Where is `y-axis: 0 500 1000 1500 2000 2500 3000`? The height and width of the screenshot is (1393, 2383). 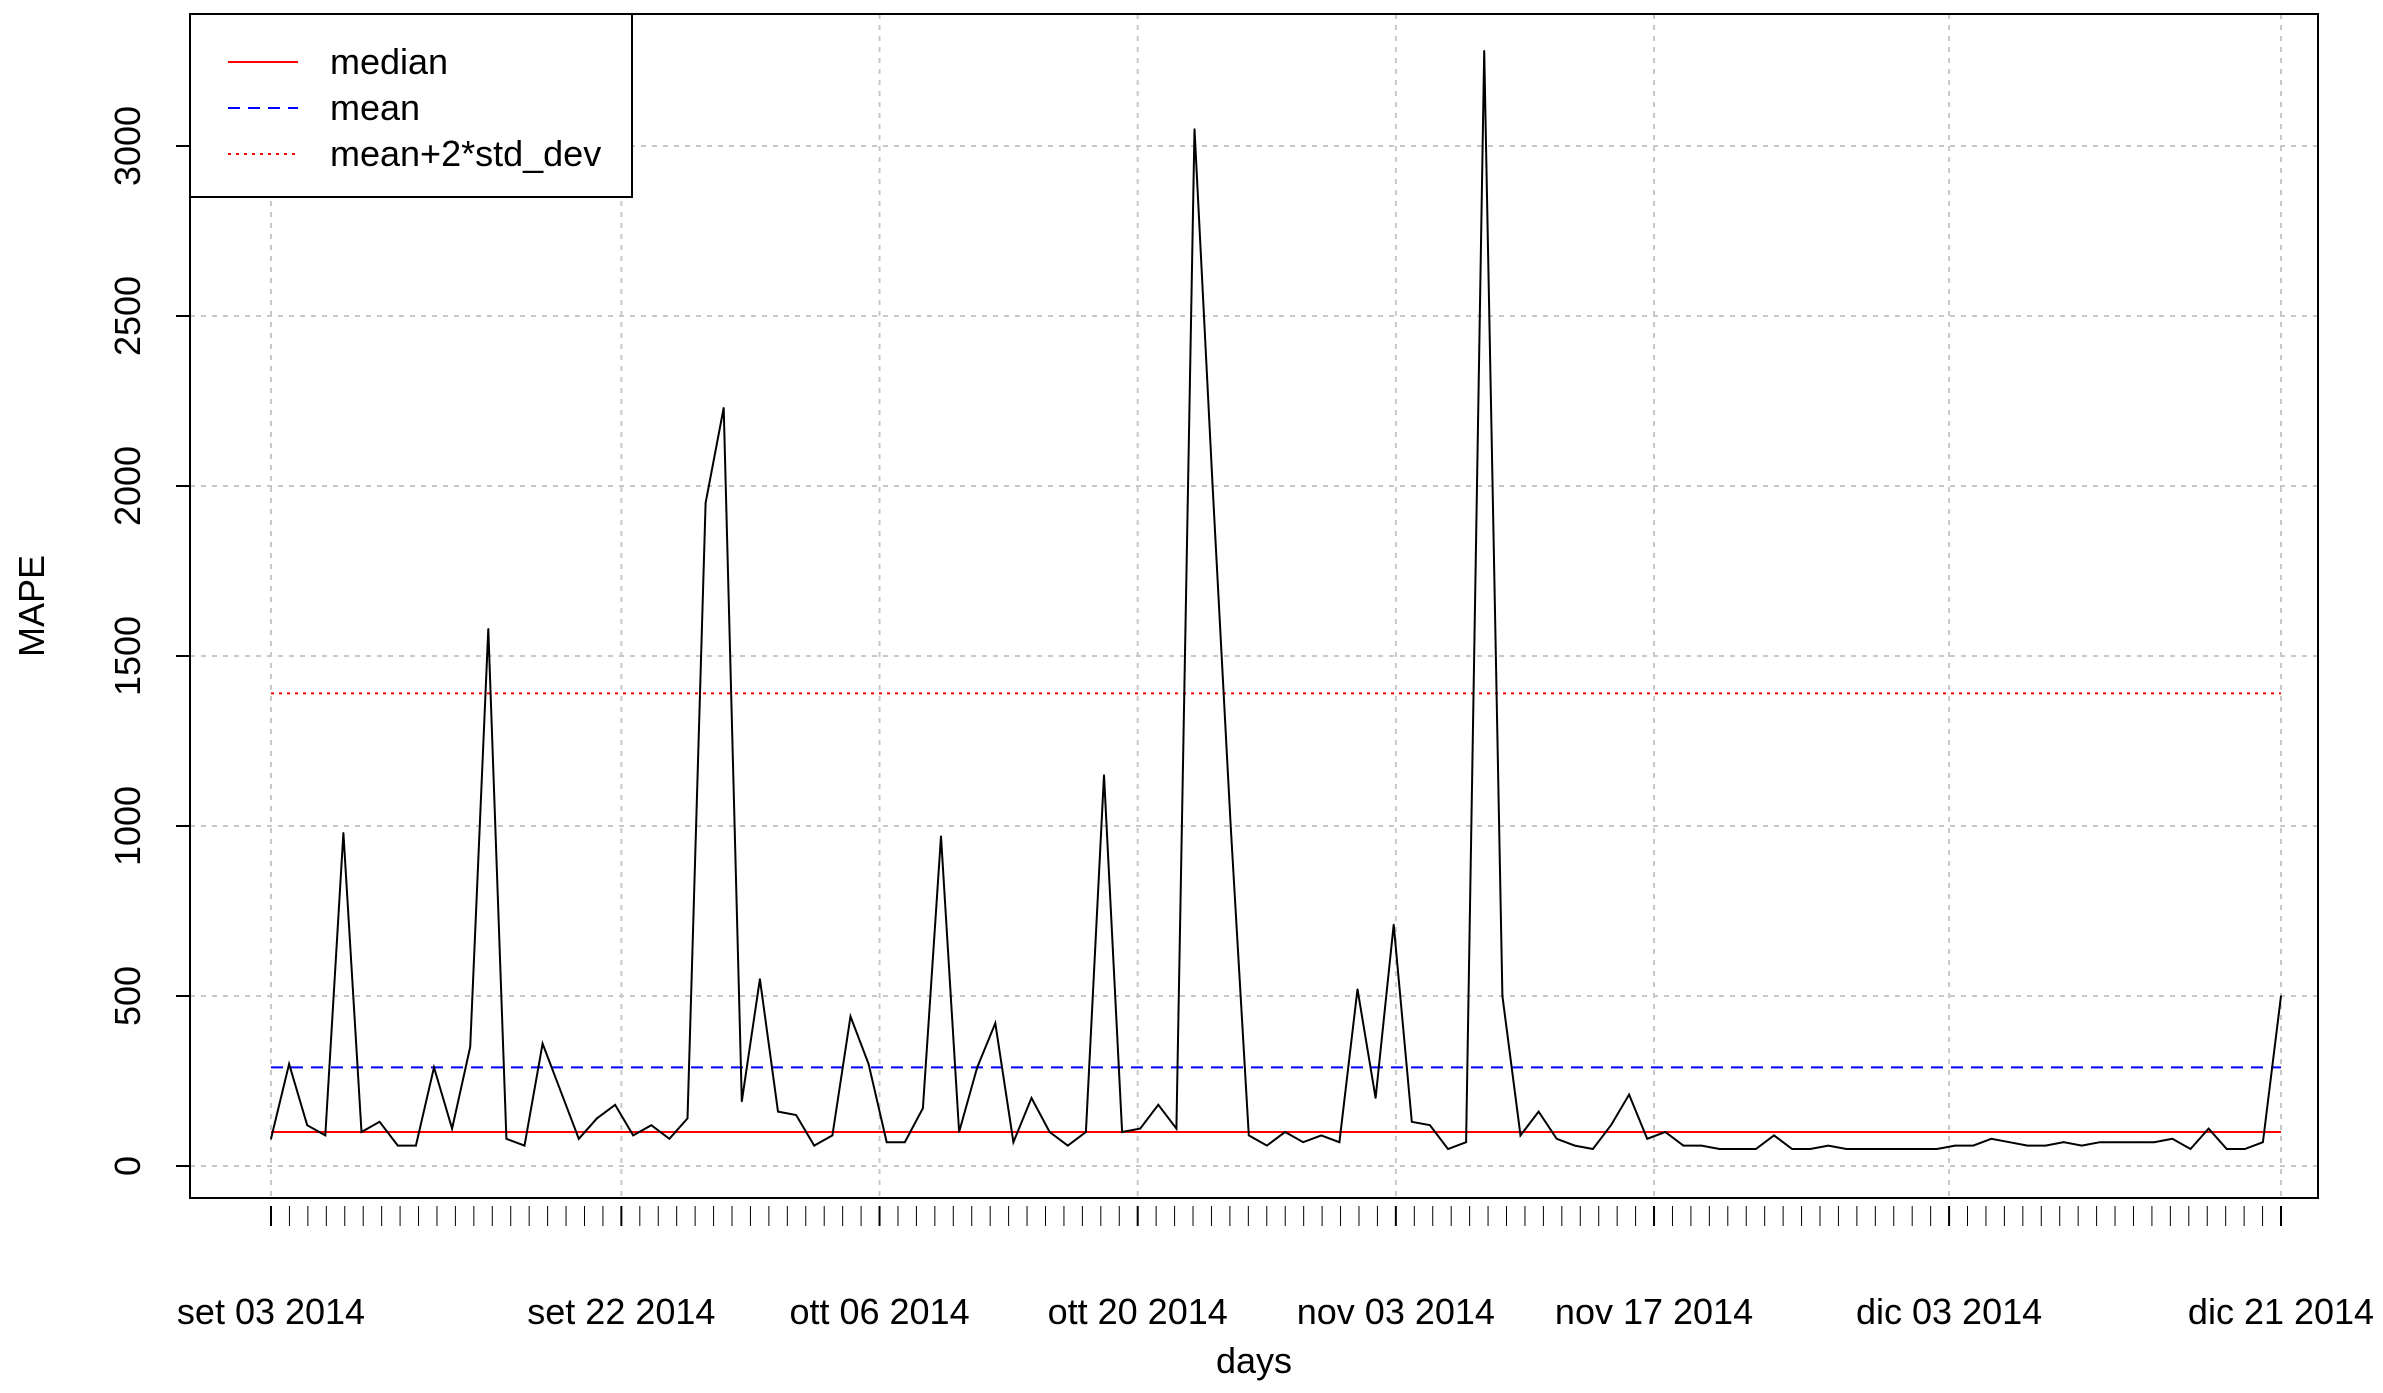
y-axis: 0 500 1000 1500 2000 2500 3000 is located at coordinates (148, 641).